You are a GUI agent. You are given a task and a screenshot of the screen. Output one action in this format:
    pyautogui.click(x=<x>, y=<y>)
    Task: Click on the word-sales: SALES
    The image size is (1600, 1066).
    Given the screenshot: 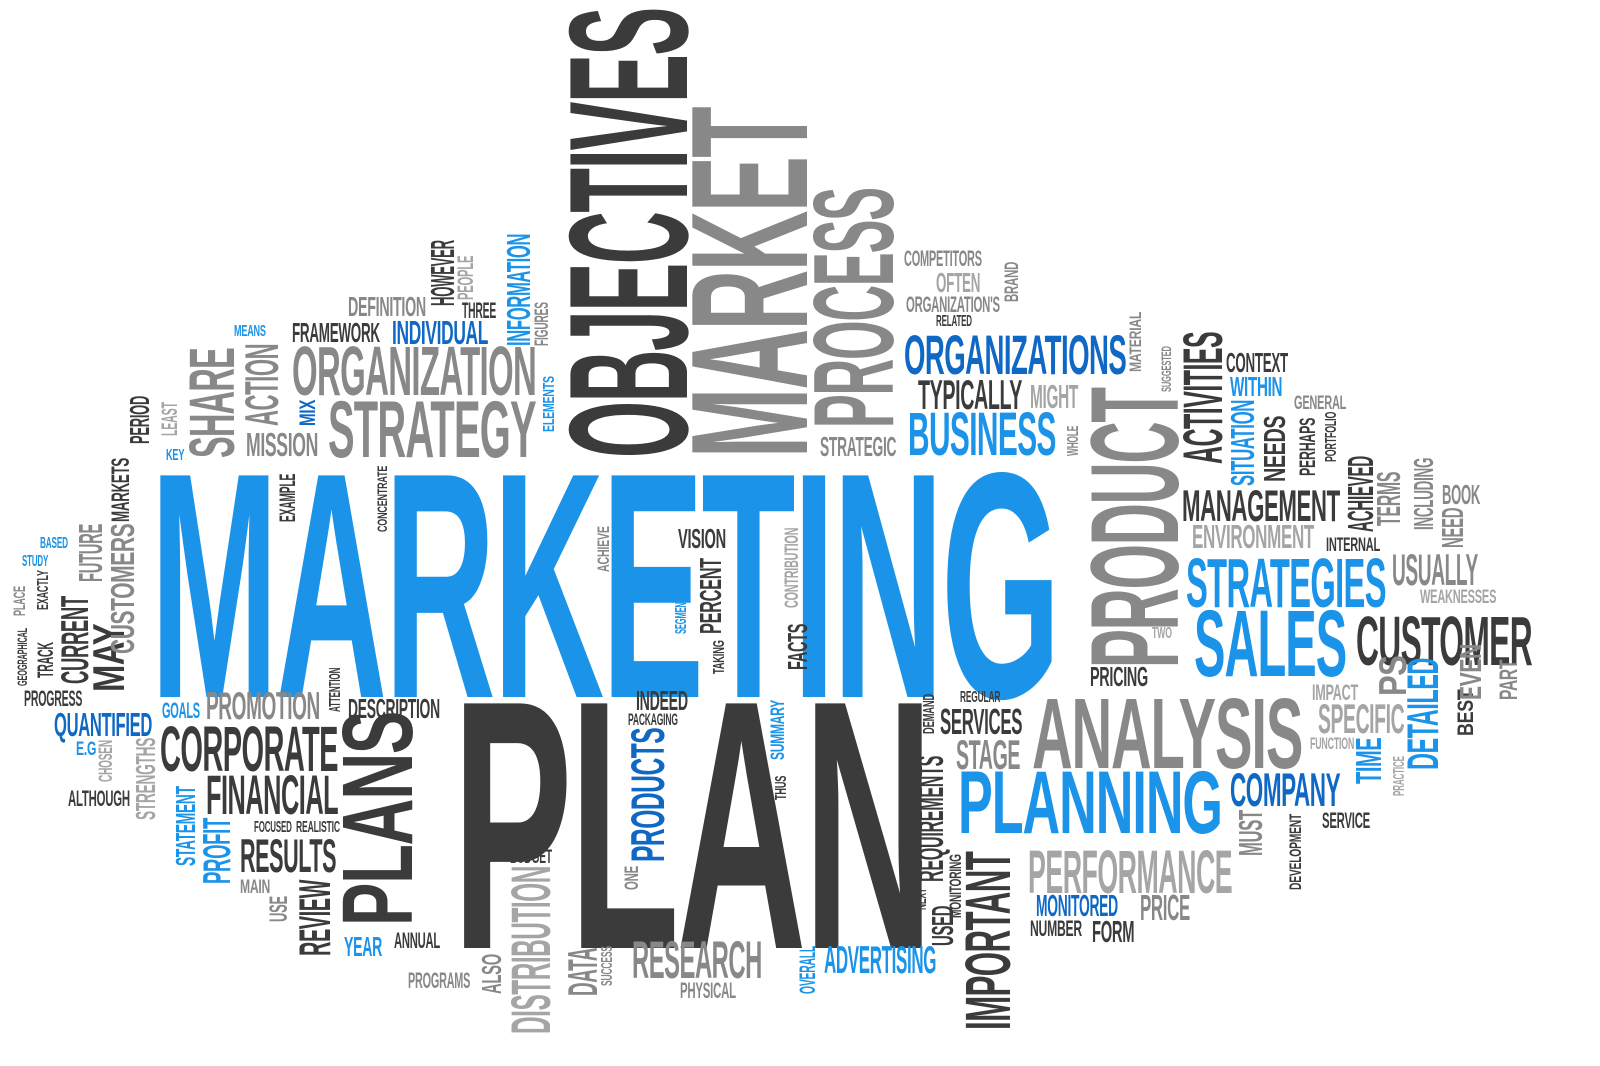 What is the action you would take?
    pyautogui.click(x=1270, y=645)
    